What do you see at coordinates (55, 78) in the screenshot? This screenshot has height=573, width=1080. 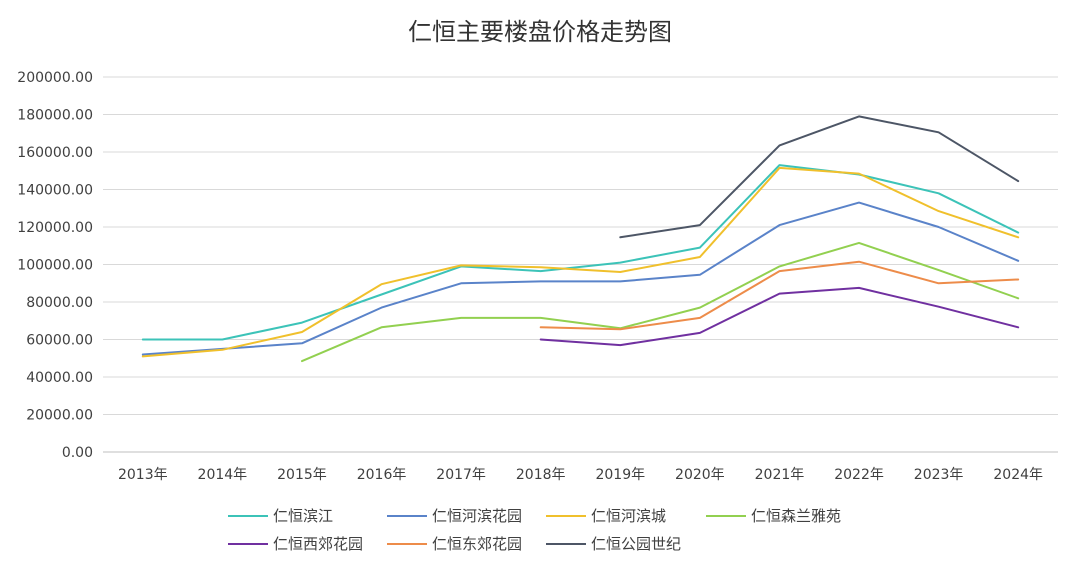 I see `y-tick-label: 200000.00` at bounding box center [55, 78].